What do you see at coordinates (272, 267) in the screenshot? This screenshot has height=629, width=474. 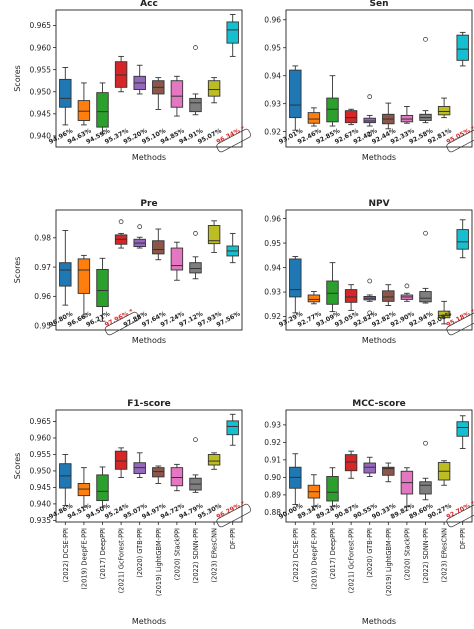 I see `y-tick-label: 0.94` at bounding box center [272, 267].